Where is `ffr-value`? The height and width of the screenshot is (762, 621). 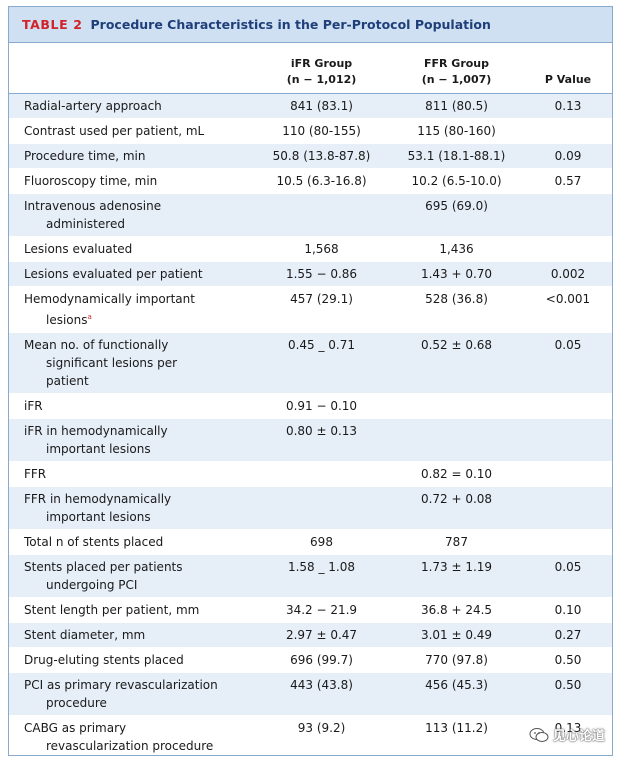
ffr-value is located at coordinates (456, 406).